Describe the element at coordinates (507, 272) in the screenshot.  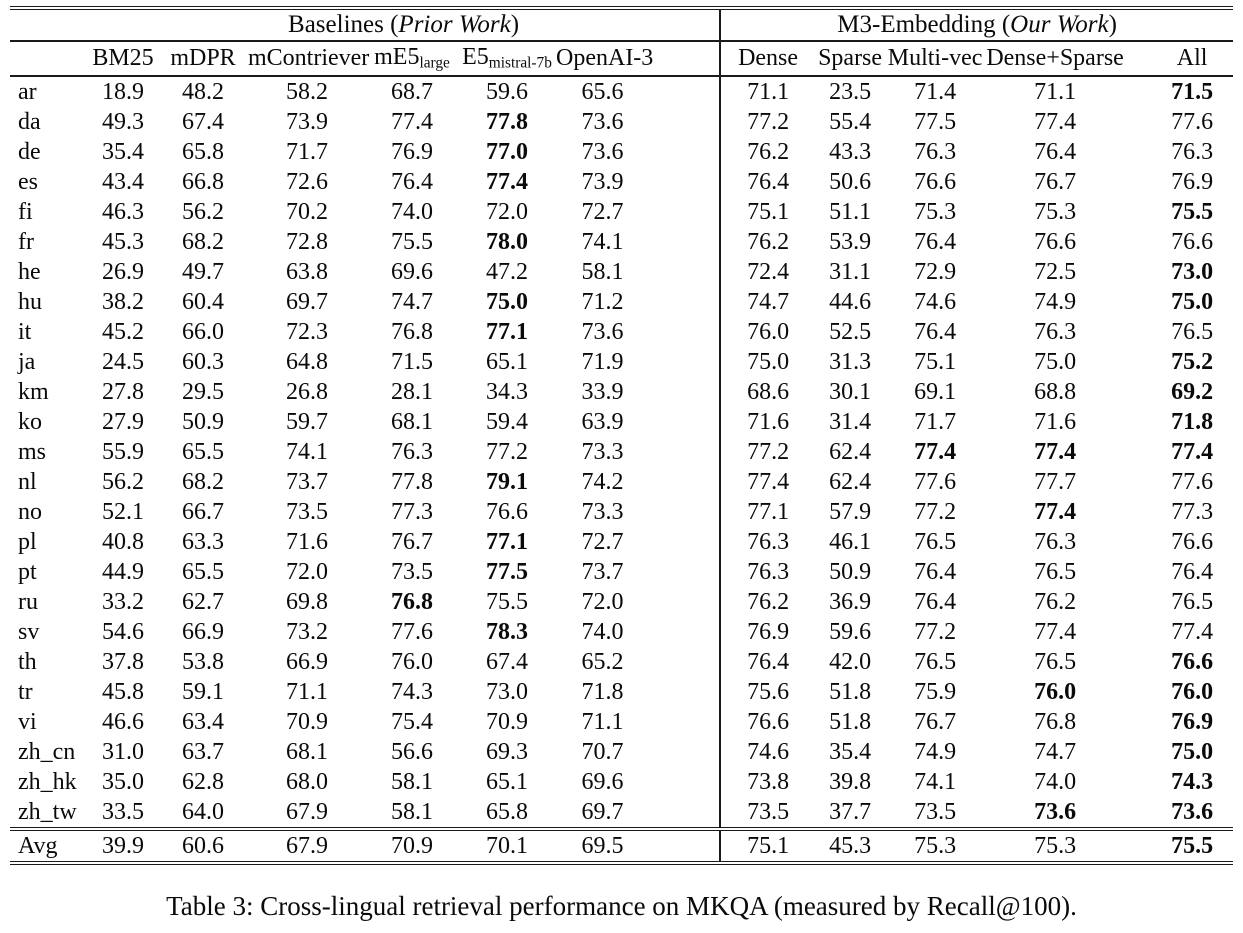
I see `cell-value: 47.2` at that location.